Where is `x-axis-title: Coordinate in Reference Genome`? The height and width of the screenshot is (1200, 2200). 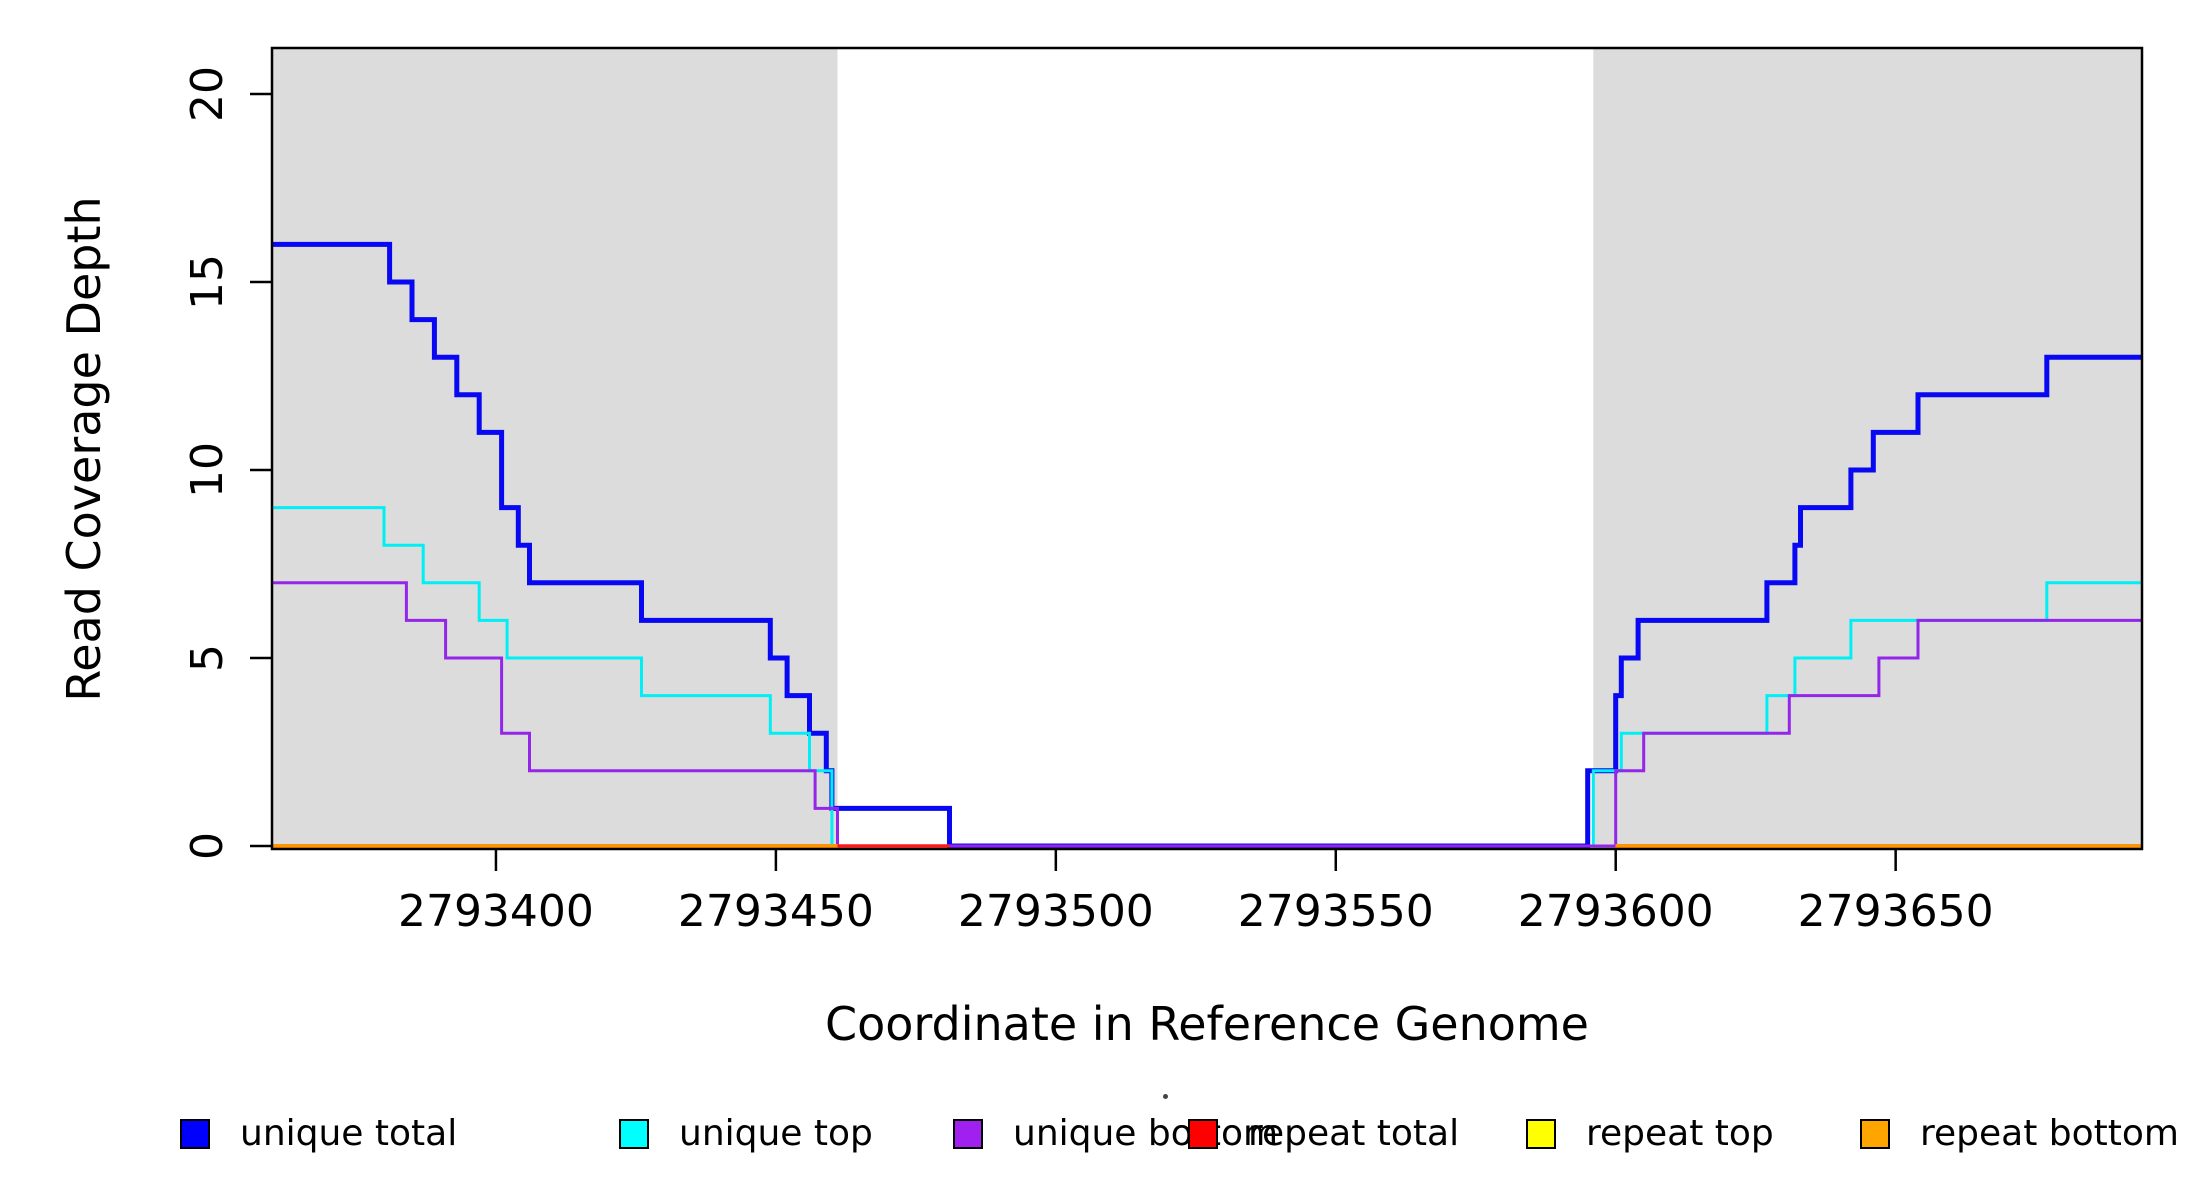 x-axis-title: Coordinate in Reference Genome is located at coordinates (1207, 1024).